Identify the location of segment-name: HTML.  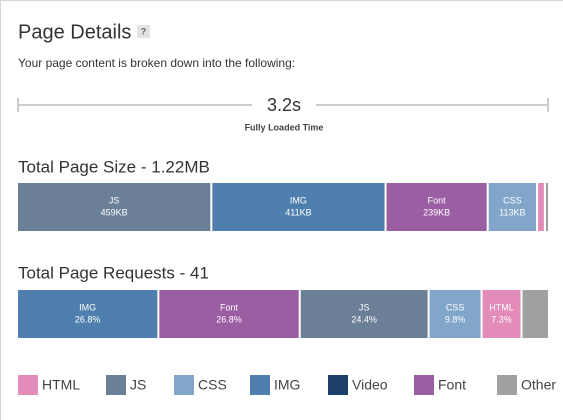
(501, 307).